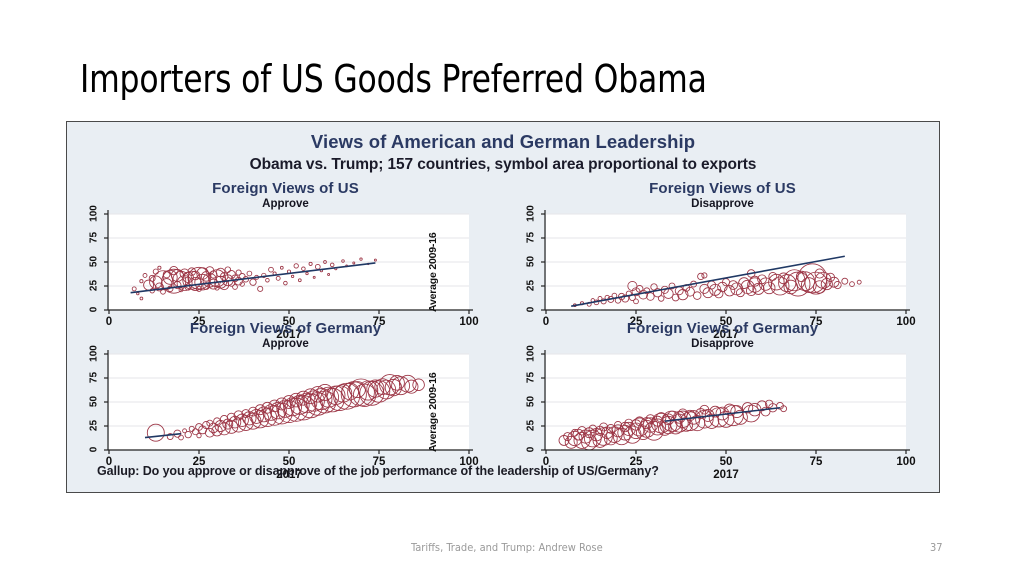  I want to click on slide-footer-text: Tariffs, Trade, and Trump: Andrew Rose, so click(507, 547).